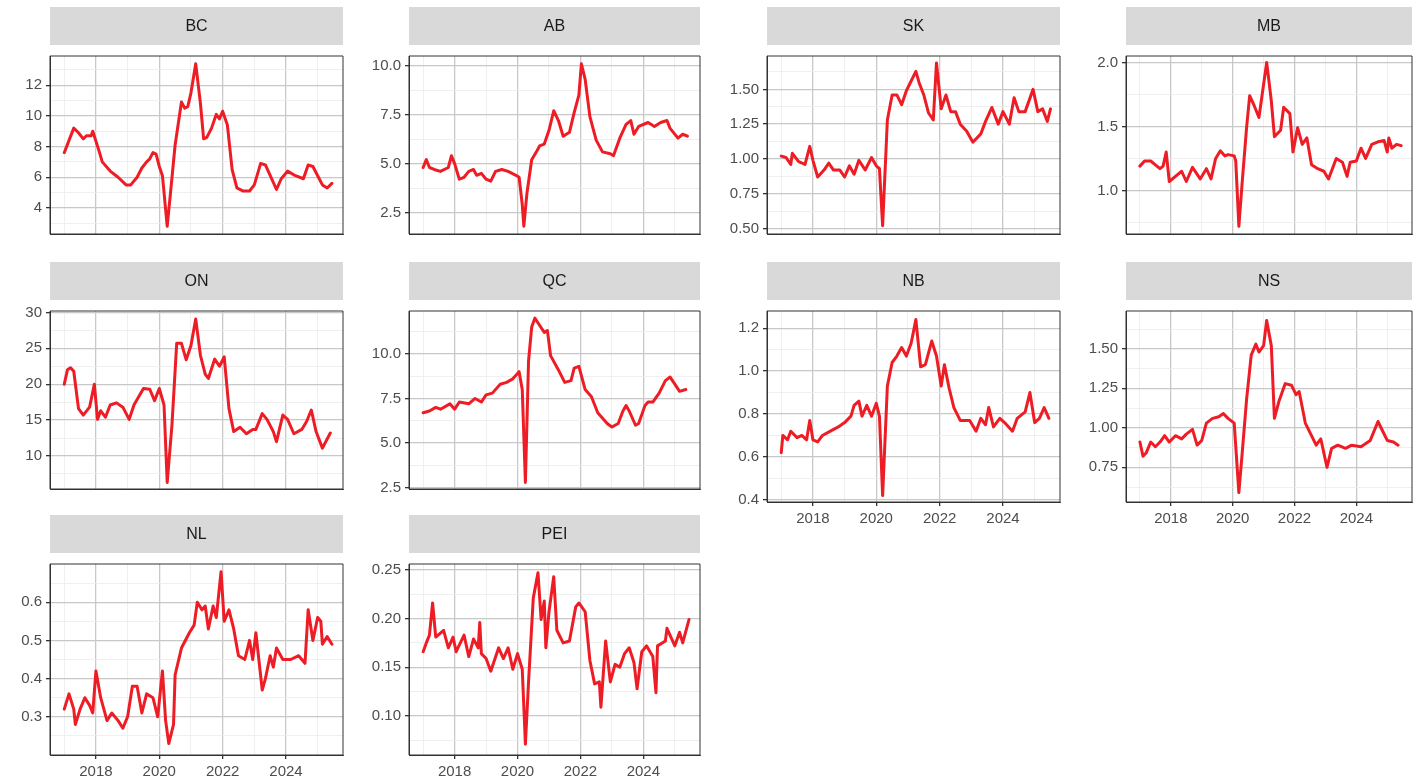 This screenshot has width=1424, height=784. Describe the element at coordinates (386, 568) in the screenshot. I see `y-tick-label: 0.25` at that location.